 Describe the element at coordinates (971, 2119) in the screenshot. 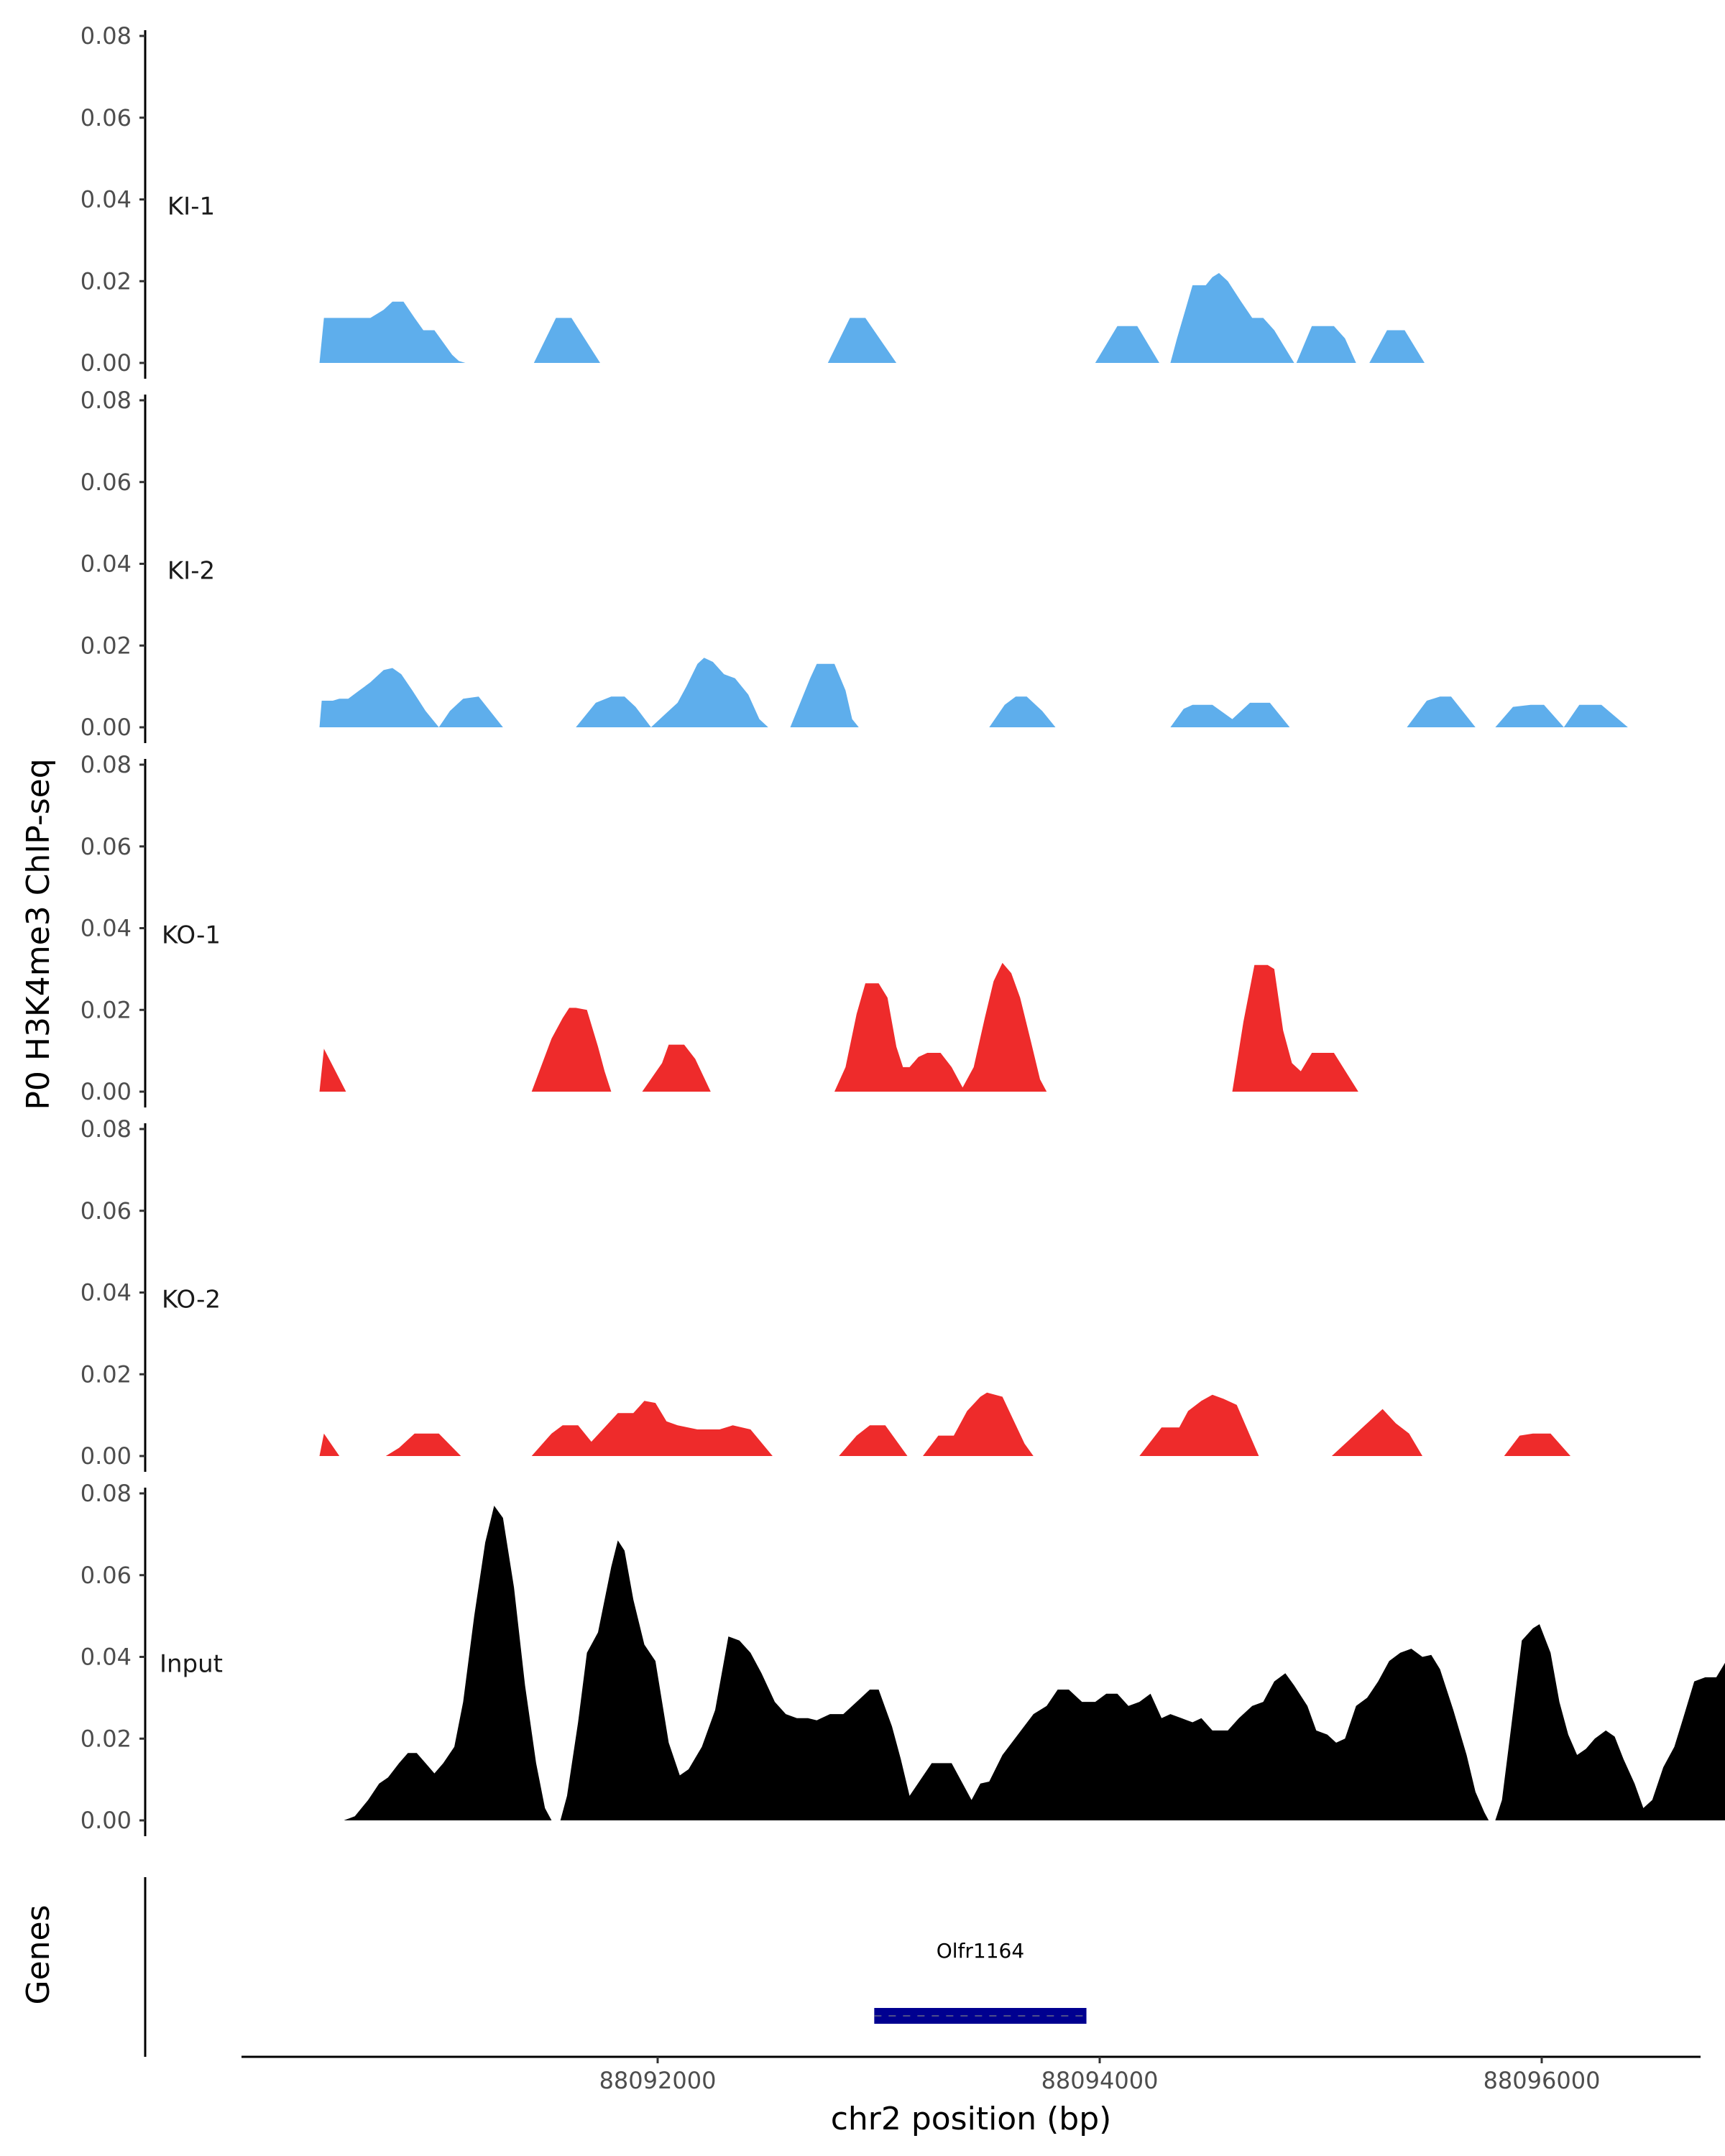

I see `x-axis-title: chr2 position (bp)` at that location.